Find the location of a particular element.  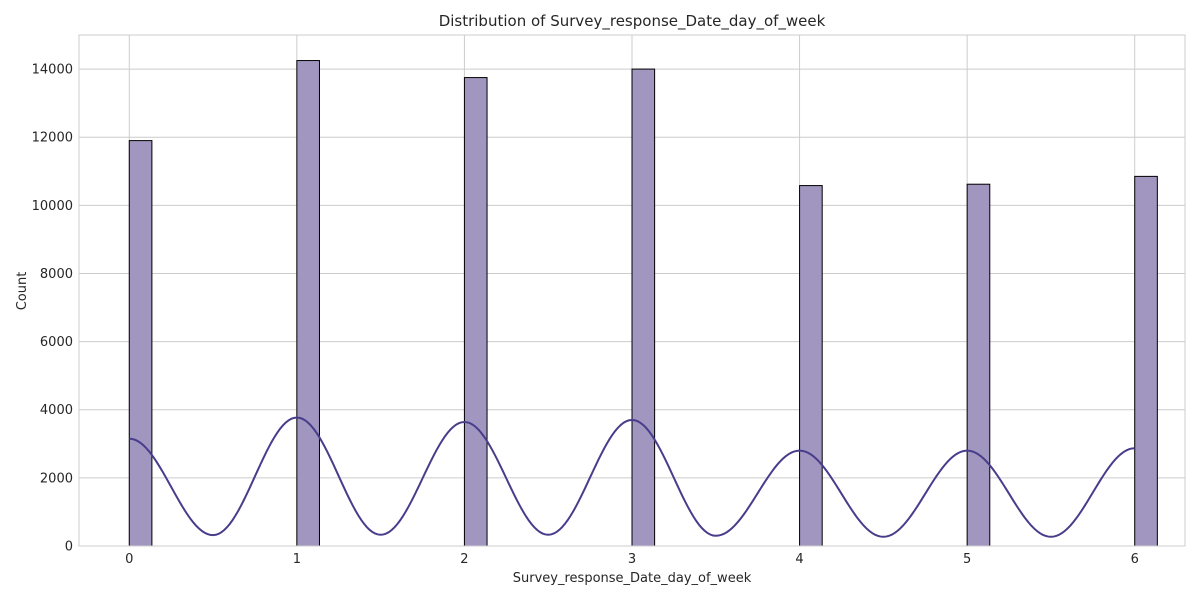

x-tick-labels: 0 1 2 3 4 5 6 is located at coordinates (632, 559).